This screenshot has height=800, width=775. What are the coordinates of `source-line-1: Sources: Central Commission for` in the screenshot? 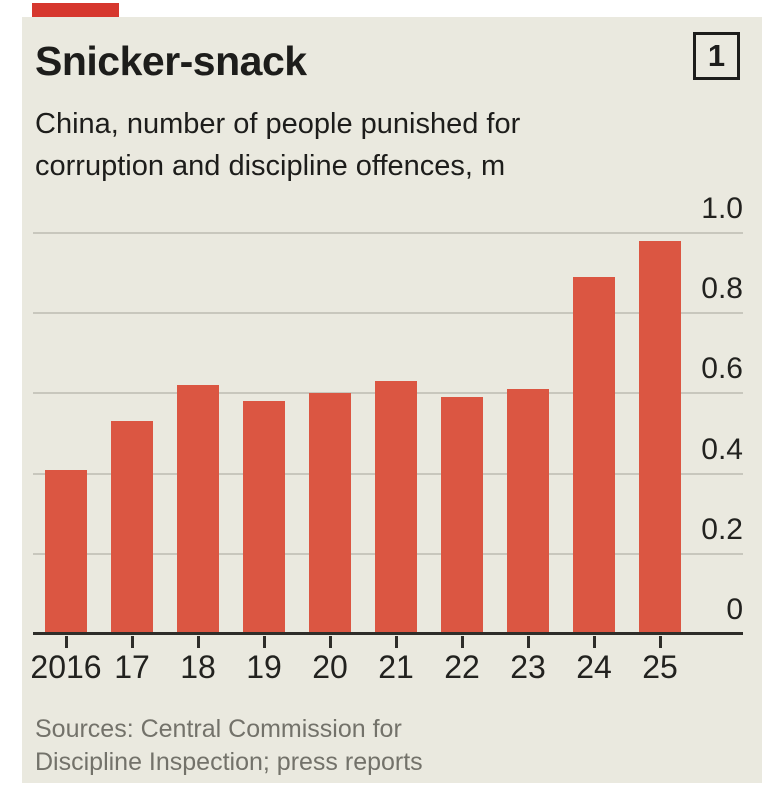 It's located at (218, 729).